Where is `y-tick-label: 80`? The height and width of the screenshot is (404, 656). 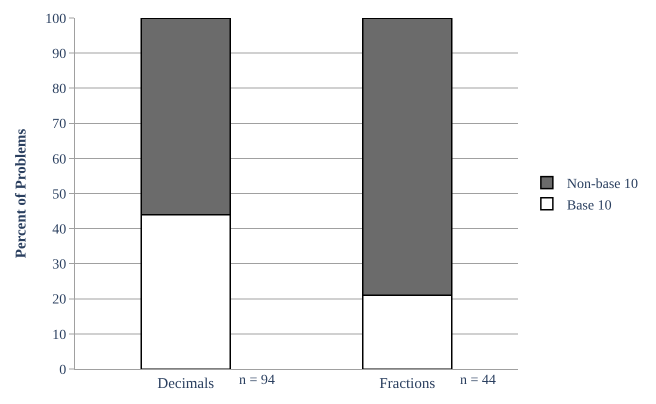
y-tick-label: 80 is located at coordinates (59, 90).